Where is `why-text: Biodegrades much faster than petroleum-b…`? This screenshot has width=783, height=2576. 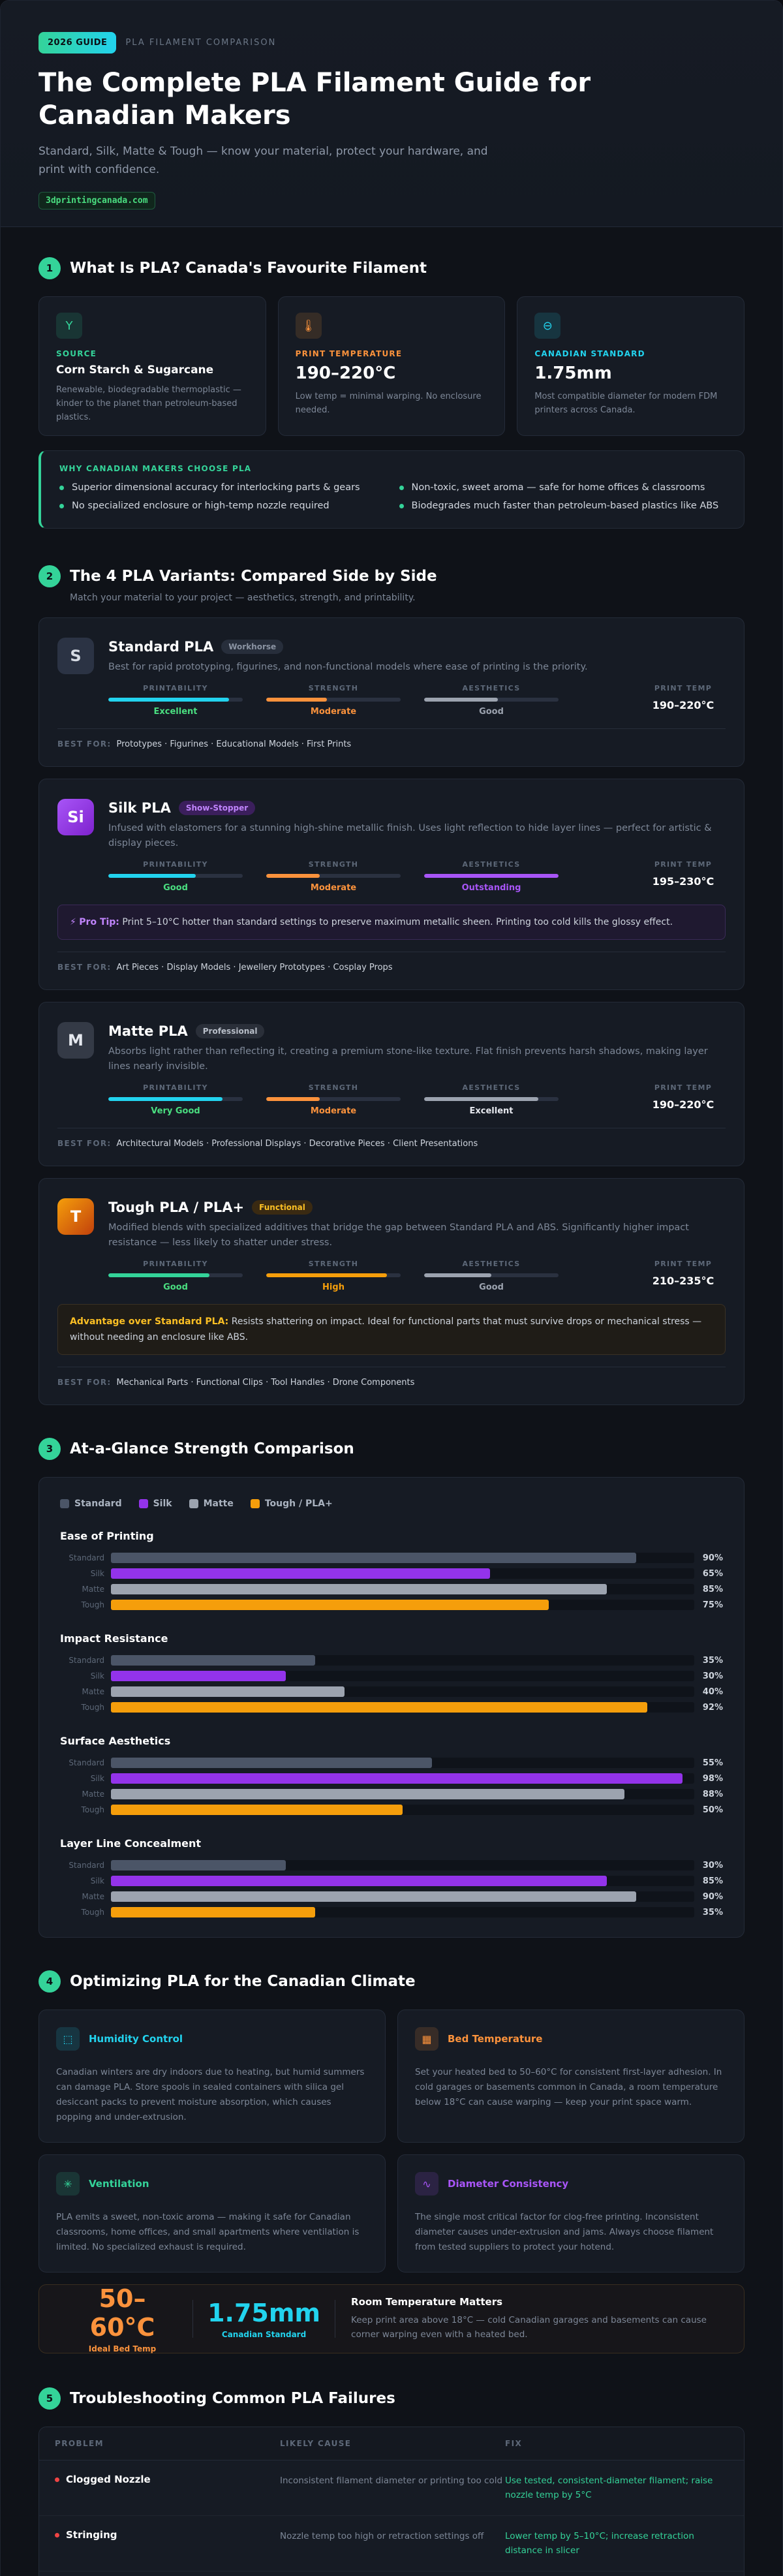 why-text: Biodegrades much faster than petroleum-b… is located at coordinates (565, 506).